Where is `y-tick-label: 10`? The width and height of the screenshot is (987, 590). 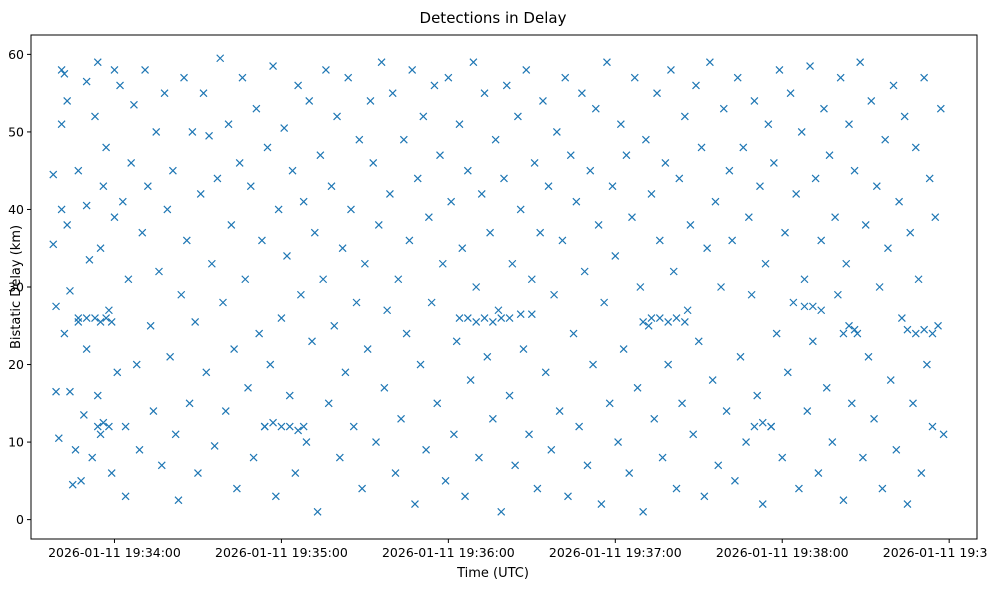
y-tick-label: 10 is located at coordinates (16, 442).